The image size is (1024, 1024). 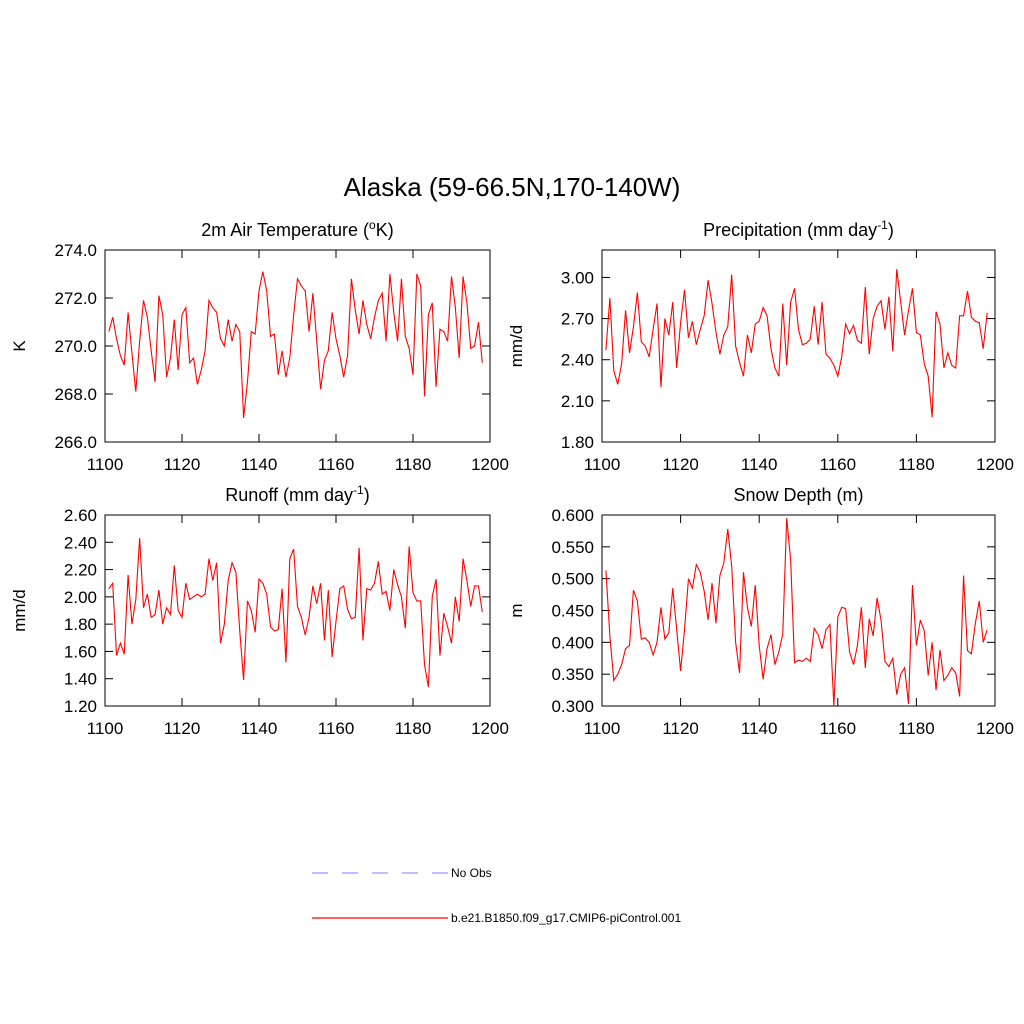 I want to click on y-tick-label: 268.0, so click(x=75, y=394).